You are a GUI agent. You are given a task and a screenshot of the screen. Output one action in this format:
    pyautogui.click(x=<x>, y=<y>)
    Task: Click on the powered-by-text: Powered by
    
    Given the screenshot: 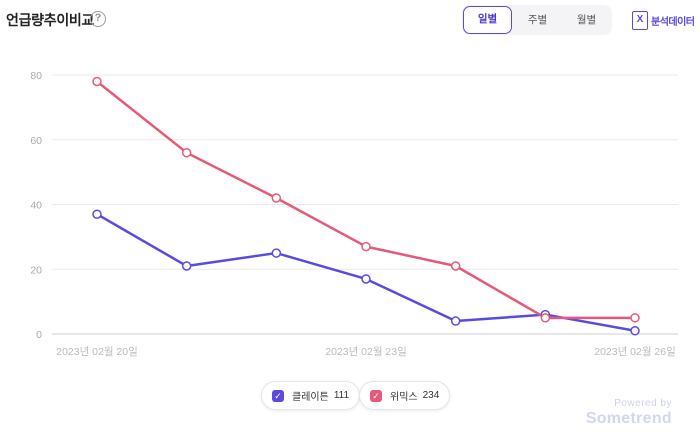 What is the action you would take?
    pyautogui.click(x=643, y=403)
    